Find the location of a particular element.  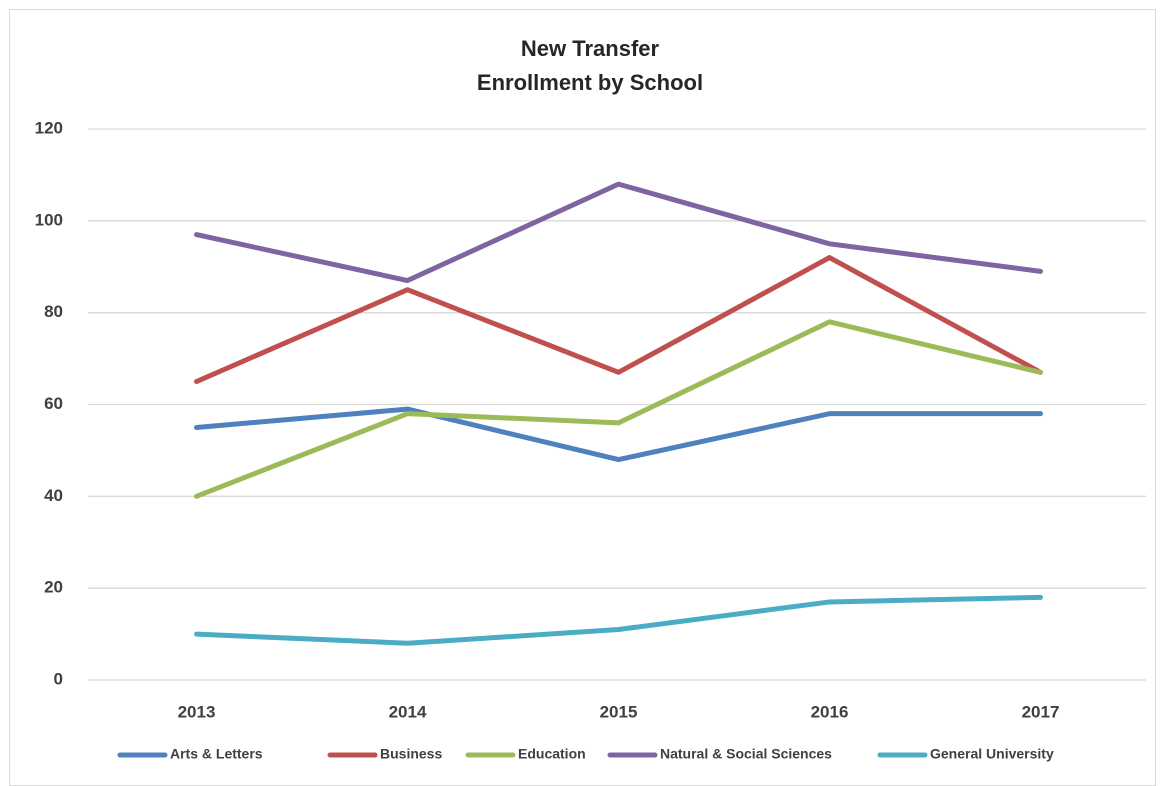

x-tick-label: 2013 is located at coordinates (197, 711).